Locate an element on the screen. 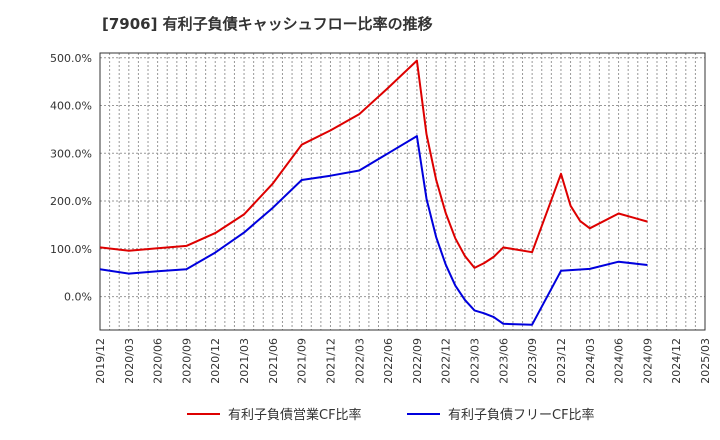  x-tick-label: 2020/03 is located at coordinates (129, 361).